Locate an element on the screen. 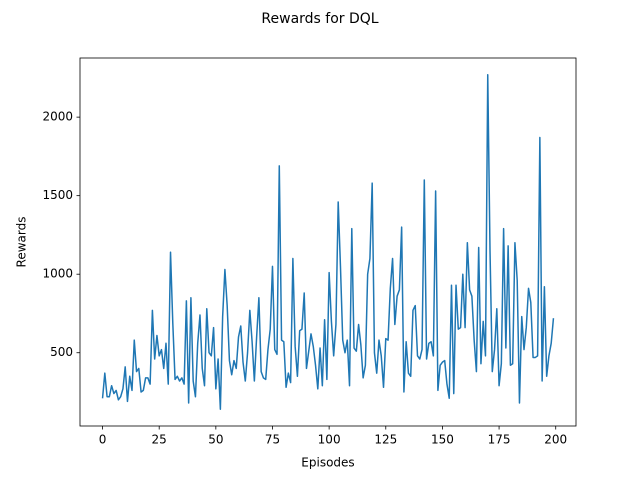 The image size is (640, 480). y-tick-label: 1000 is located at coordinates (57, 274).